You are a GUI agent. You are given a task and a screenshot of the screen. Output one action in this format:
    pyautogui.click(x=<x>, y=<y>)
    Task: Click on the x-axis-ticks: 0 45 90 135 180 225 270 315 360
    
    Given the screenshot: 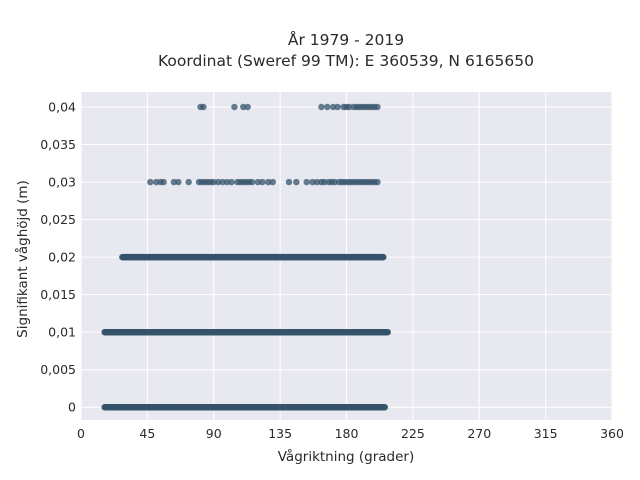 What is the action you would take?
    pyautogui.click(x=350, y=433)
    